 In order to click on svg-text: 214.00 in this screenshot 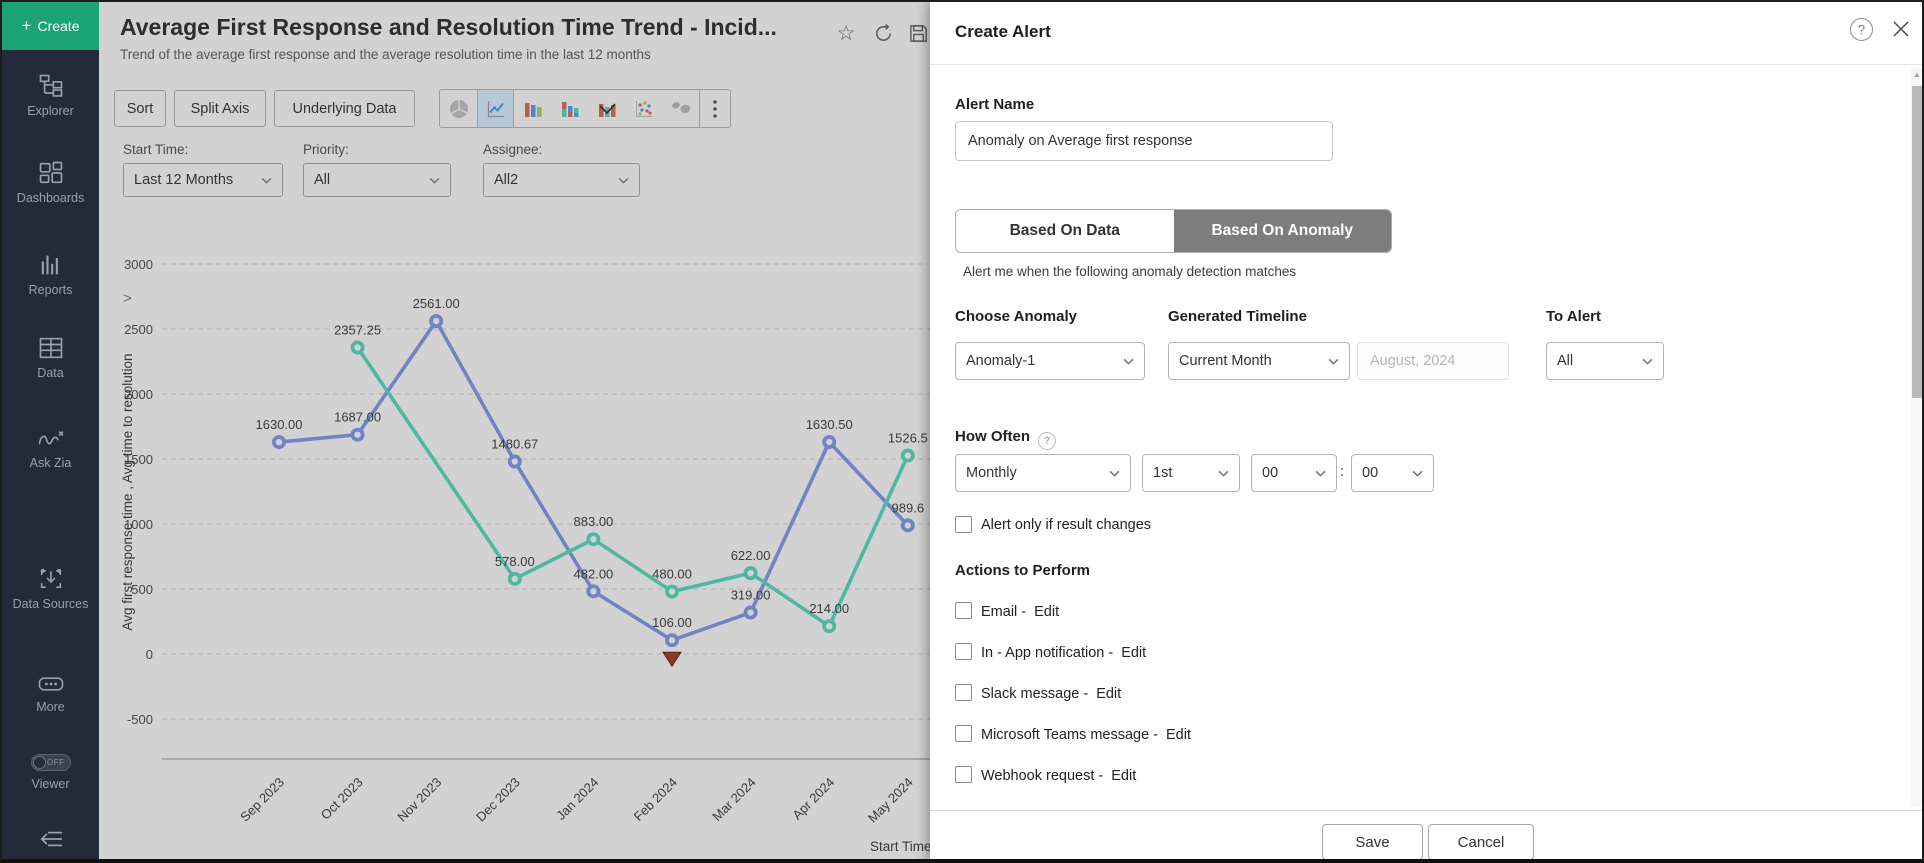, I will do `click(829, 608)`.